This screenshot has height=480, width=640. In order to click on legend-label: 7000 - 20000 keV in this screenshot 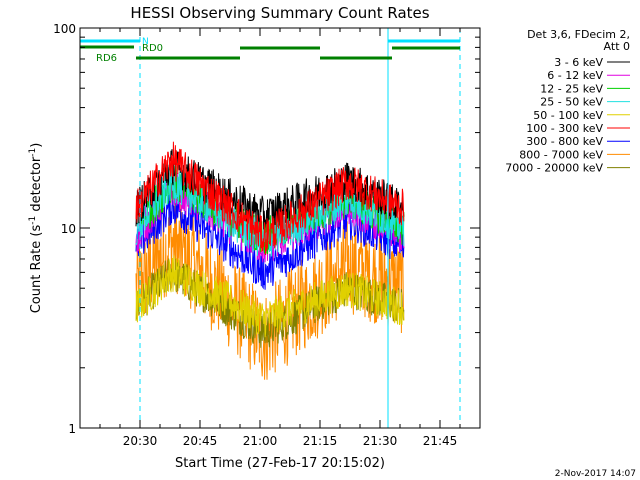, I will do `click(554, 168)`.